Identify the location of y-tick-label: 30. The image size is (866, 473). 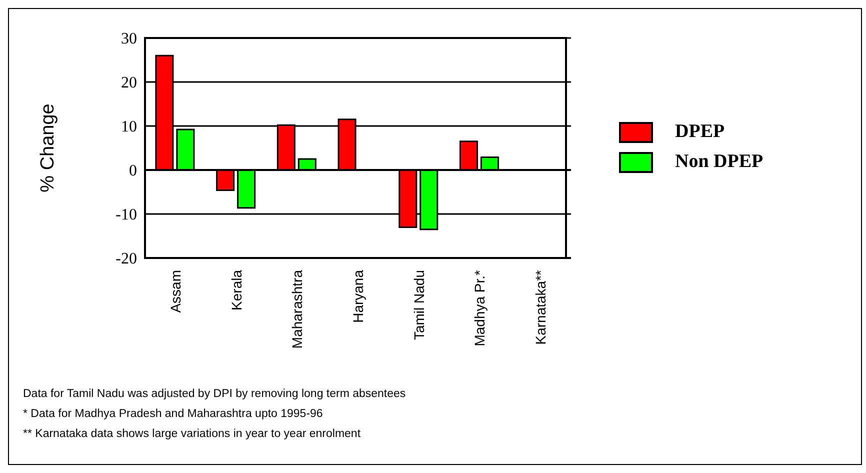
(129, 39).